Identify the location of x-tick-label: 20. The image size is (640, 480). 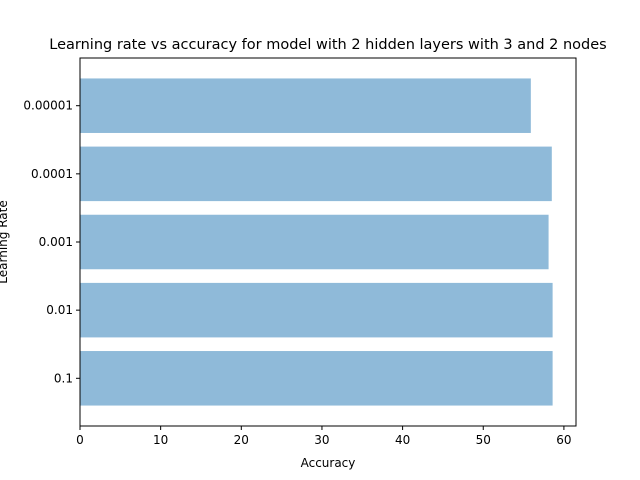
(241, 440).